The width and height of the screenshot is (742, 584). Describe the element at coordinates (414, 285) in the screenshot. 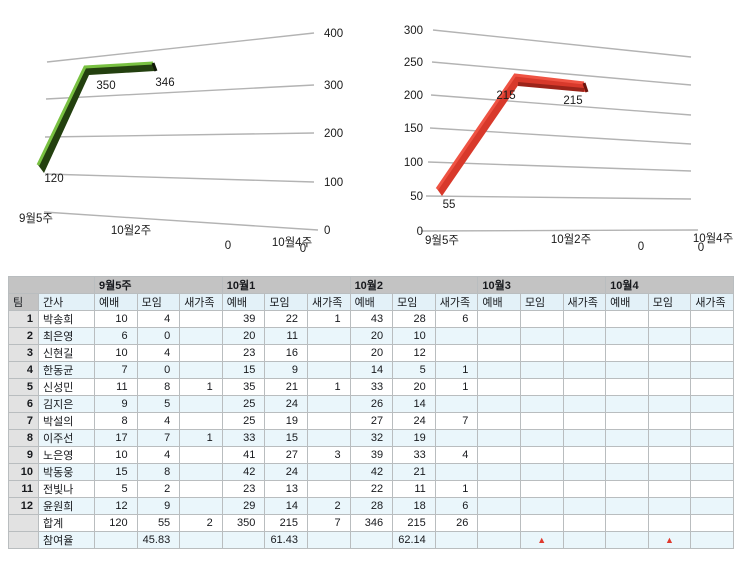

I see `week-group-header: 10월2` at that location.